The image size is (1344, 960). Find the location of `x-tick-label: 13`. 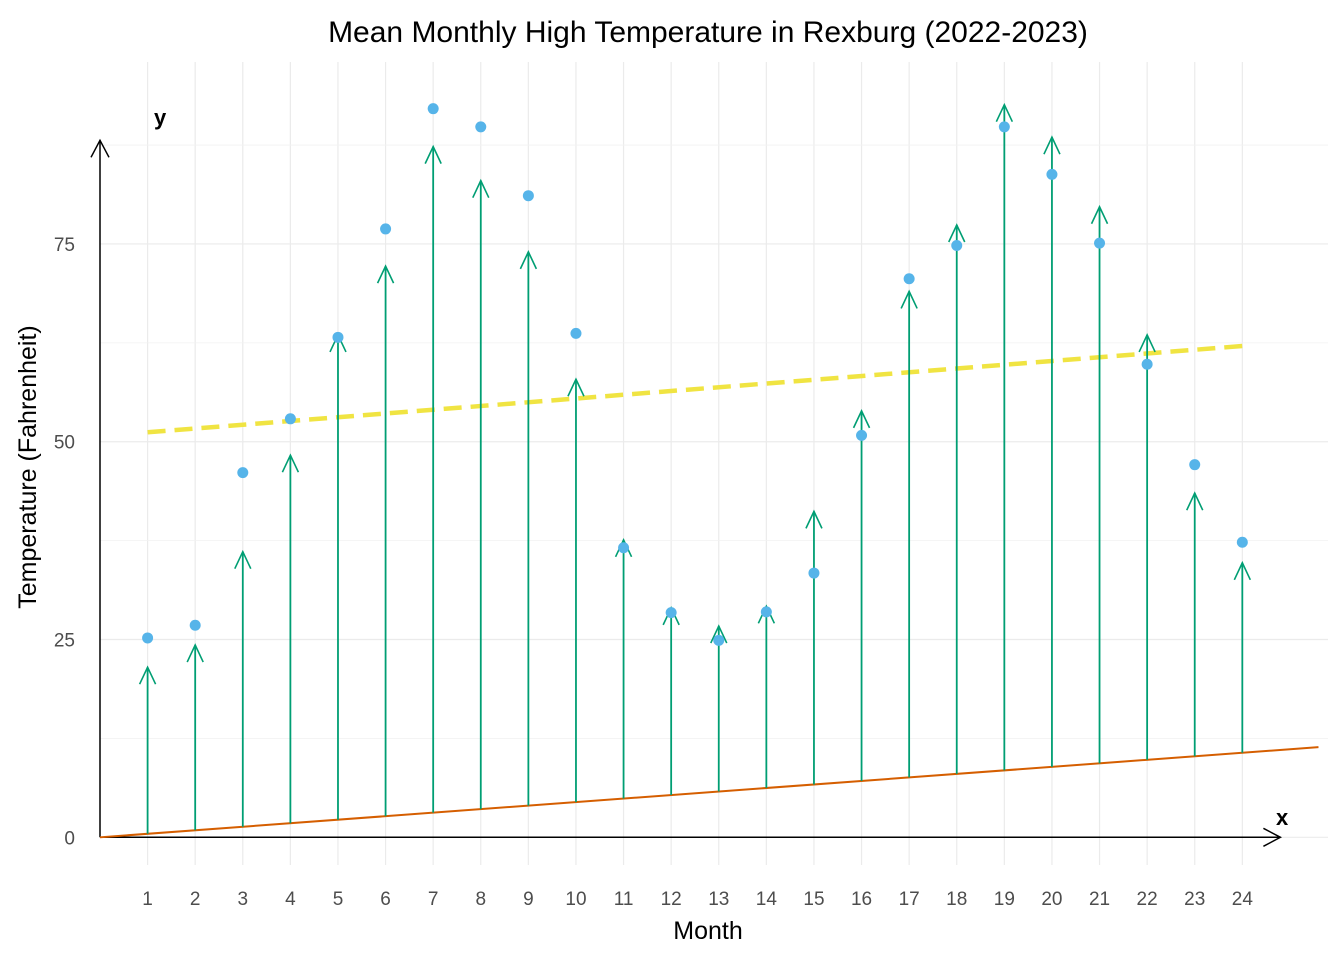

x-tick-label: 13 is located at coordinates (718, 899).